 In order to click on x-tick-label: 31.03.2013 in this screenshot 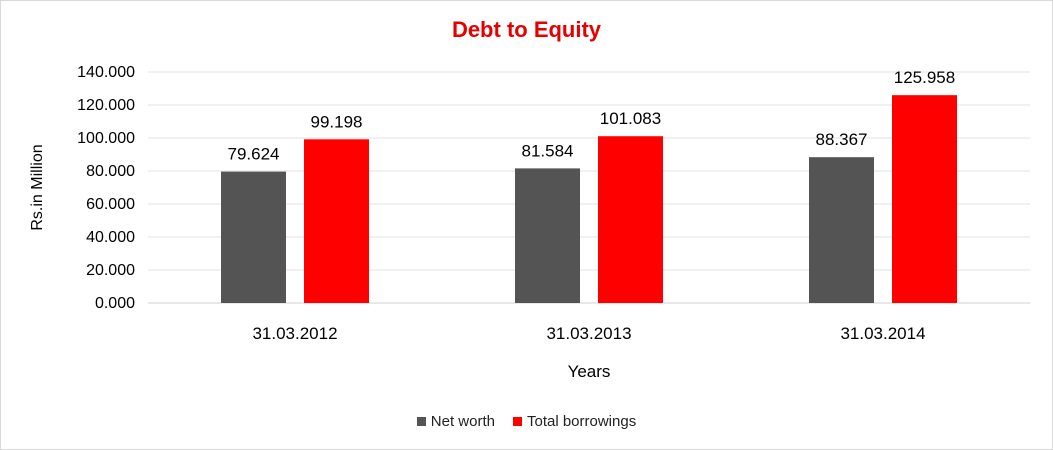, I will do `click(588, 333)`.